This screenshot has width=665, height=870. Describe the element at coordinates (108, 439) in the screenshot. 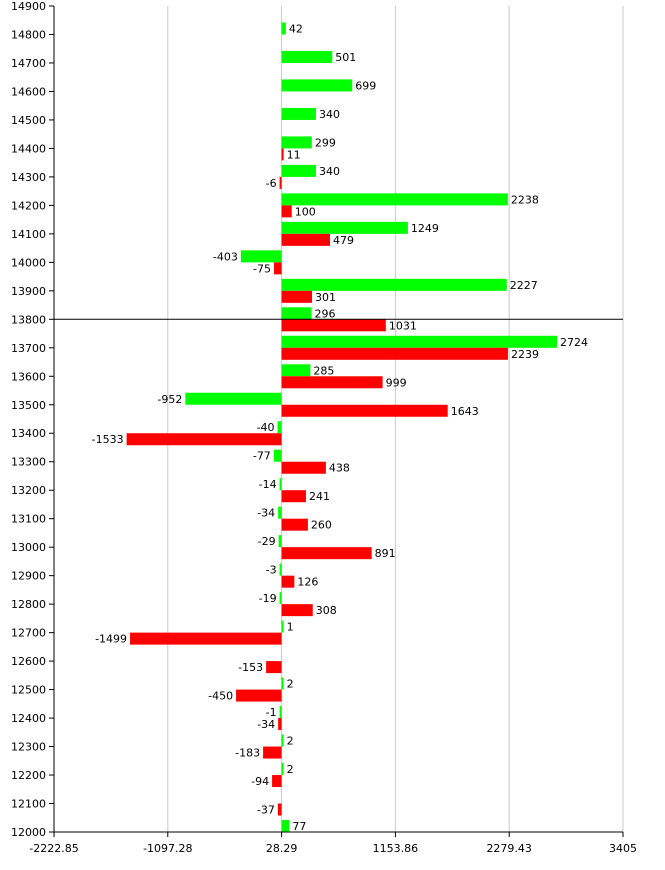

I see `red-value-label: -1533` at that location.